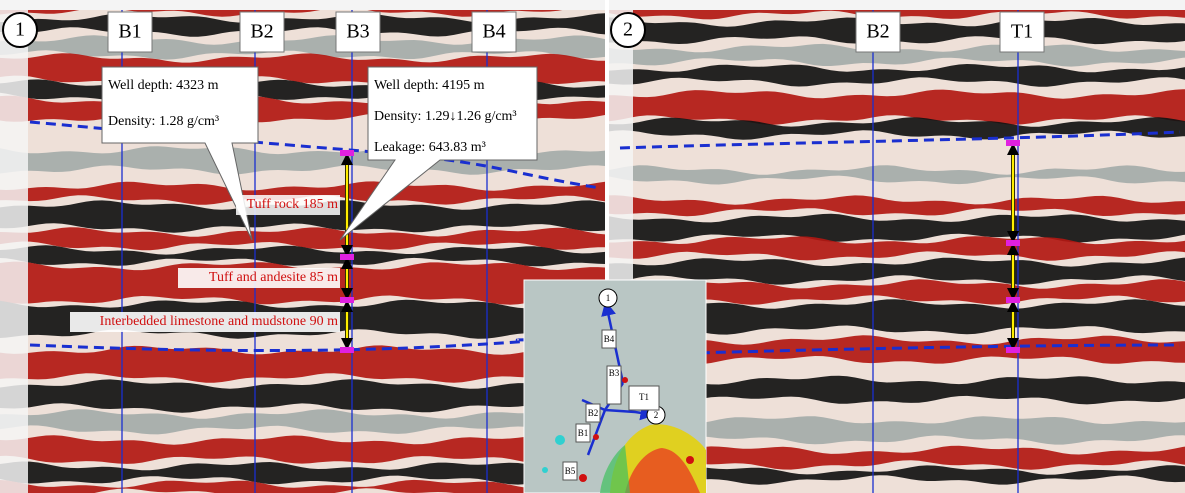  What do you see at coordinates (614, 373) in the screenshot?
I see `map-well: B3` at bounding box center [614, 373].